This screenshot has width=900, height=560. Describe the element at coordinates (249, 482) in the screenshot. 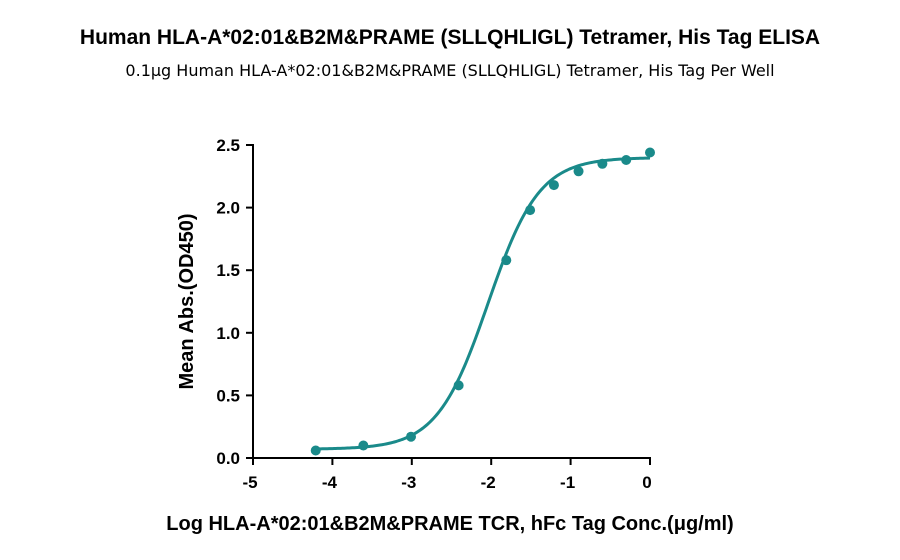

I see `x-tick-label: -5` at that location.